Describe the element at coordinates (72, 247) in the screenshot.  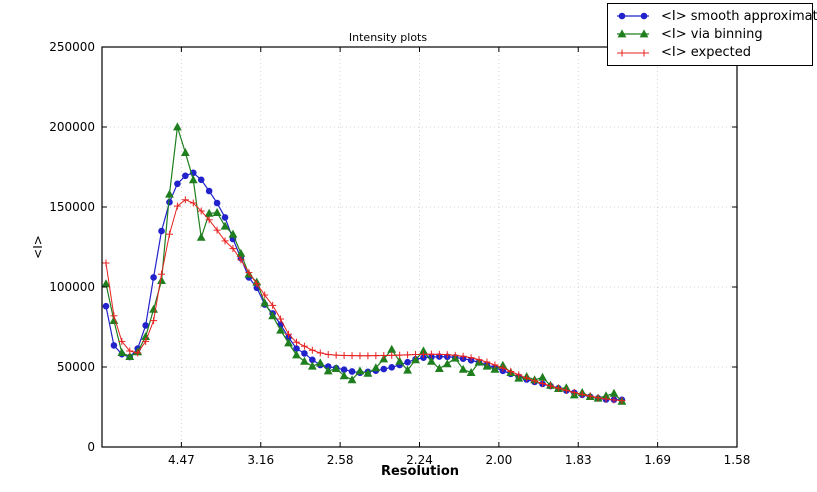
I see `y-tick-labels: 0 50000 100000 150000 200000 250000` at that location.